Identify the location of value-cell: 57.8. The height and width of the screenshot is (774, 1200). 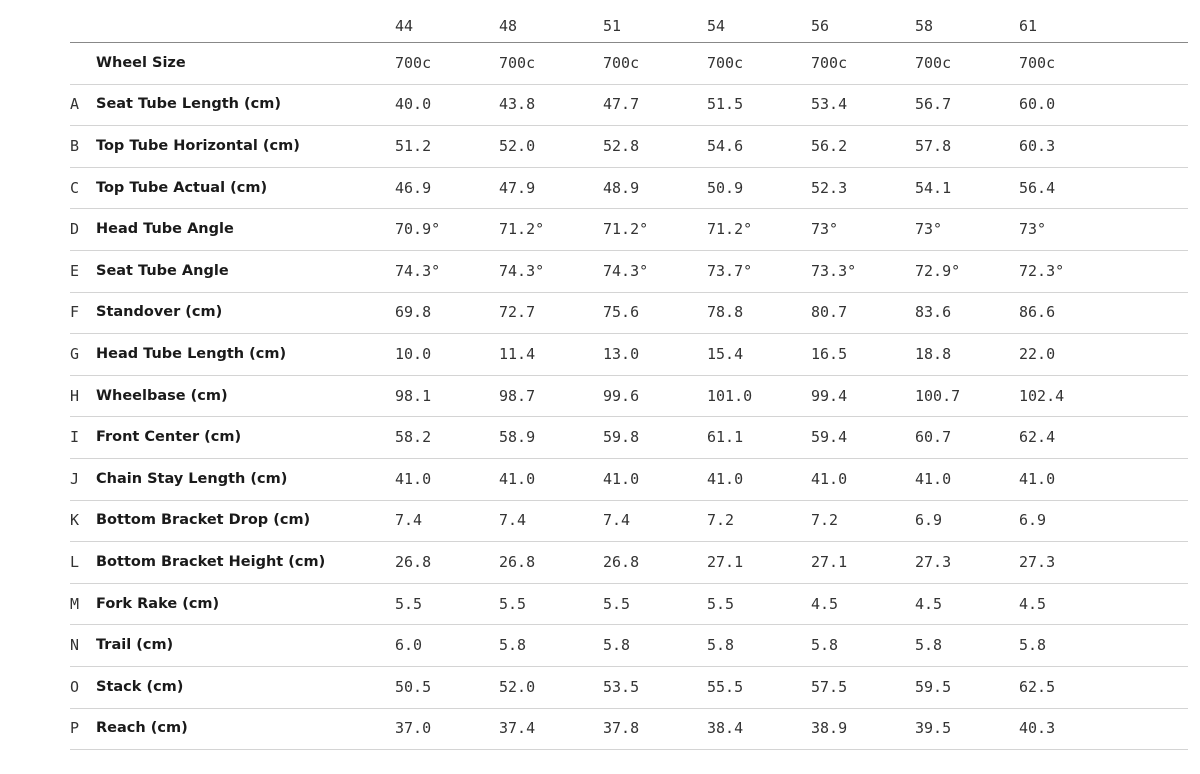
(933, 146).